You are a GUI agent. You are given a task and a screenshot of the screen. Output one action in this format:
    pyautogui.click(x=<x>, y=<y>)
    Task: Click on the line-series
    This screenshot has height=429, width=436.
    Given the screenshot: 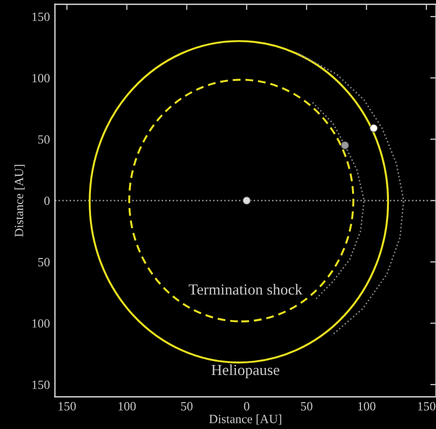 What is the action you would take?
    pyautogui.click(x=338, y=201)
    